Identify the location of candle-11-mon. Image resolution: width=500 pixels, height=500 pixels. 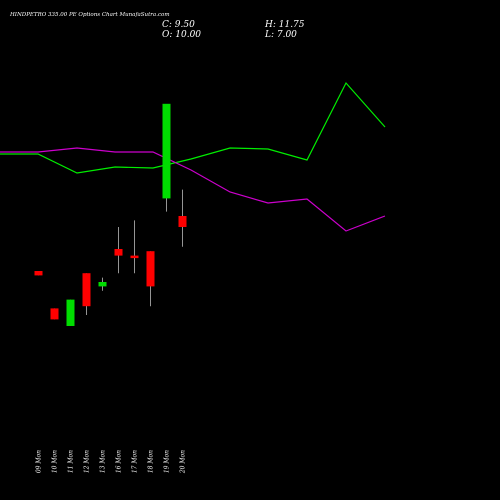
(70, 312).